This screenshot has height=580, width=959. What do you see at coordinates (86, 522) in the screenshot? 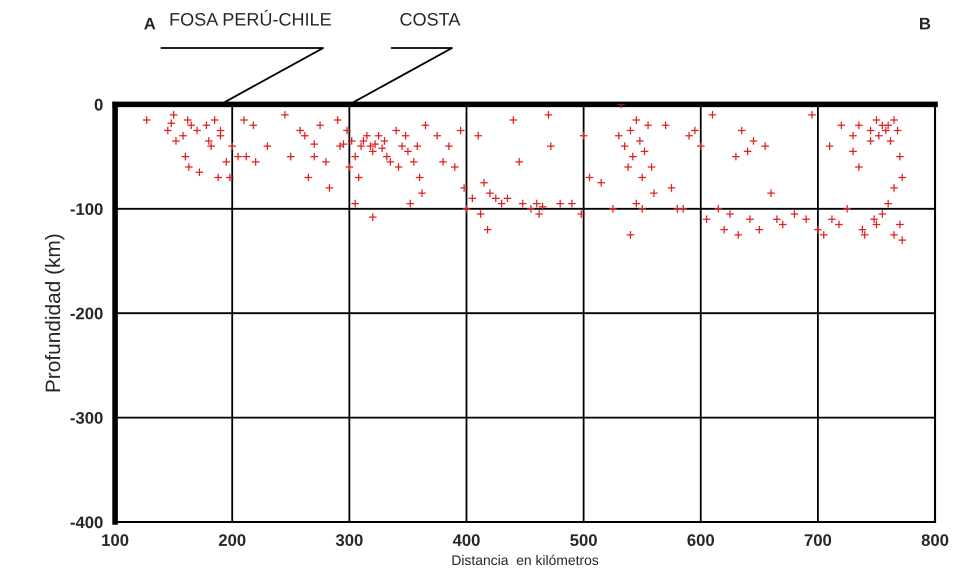
I see `y-tick-label: -400` at bounding box center [86, 522].